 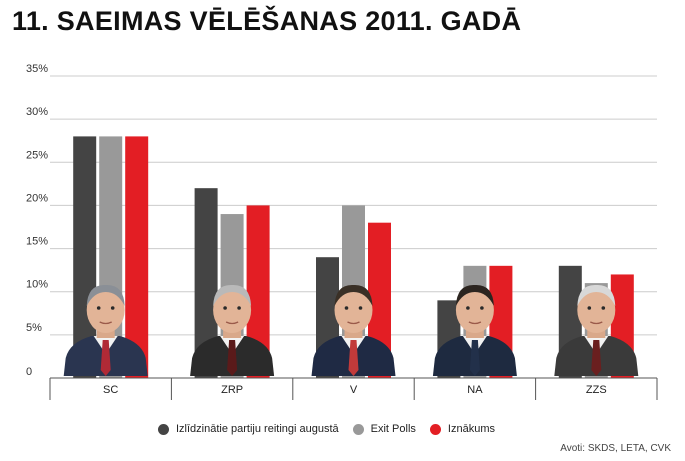 I want to click on y-tick-label: 25%, so click(x=37, y=155).